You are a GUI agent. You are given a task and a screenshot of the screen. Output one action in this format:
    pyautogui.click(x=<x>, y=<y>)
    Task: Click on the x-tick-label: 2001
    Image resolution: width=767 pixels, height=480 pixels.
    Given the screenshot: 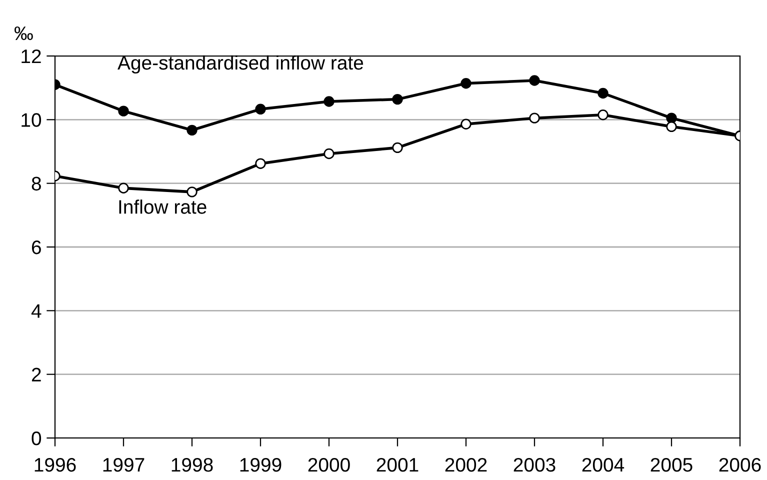 What is the action you would take?
    pyautogui.click(x=397, y=465)
    